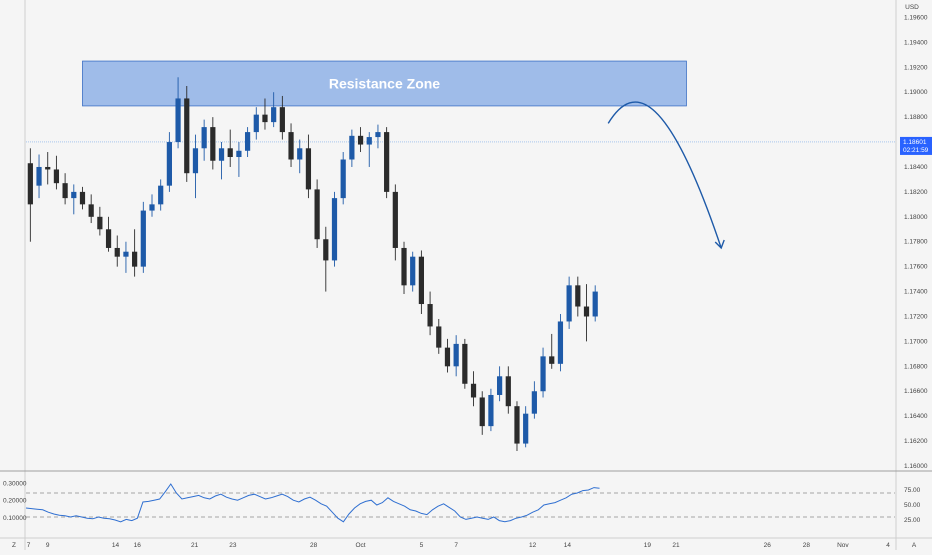 The height and width of the screenshot is (555, 932). What do you see at coordinates (916, 416) in the screenshot?
I see `price-tick-label: 1.16400` at bounding box center [916, 416].